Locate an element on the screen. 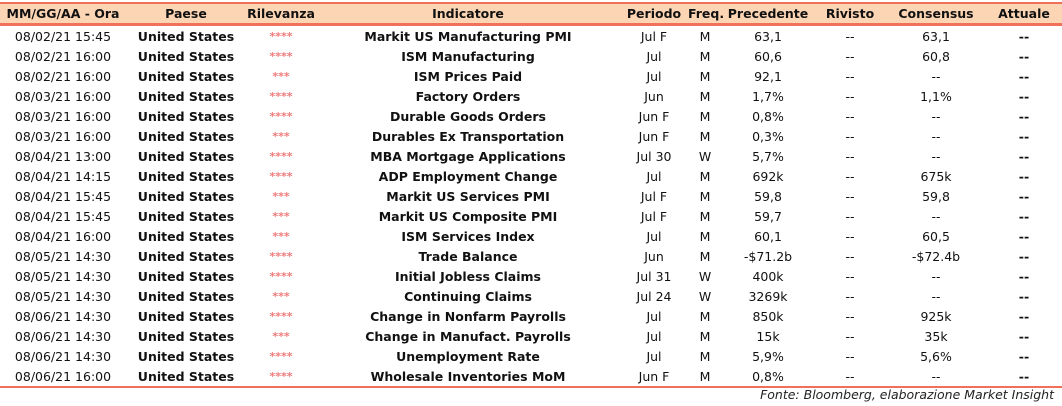 This screenshot has width=1062, height=406. cell-period: Jun is located at coordinates (654, 256).